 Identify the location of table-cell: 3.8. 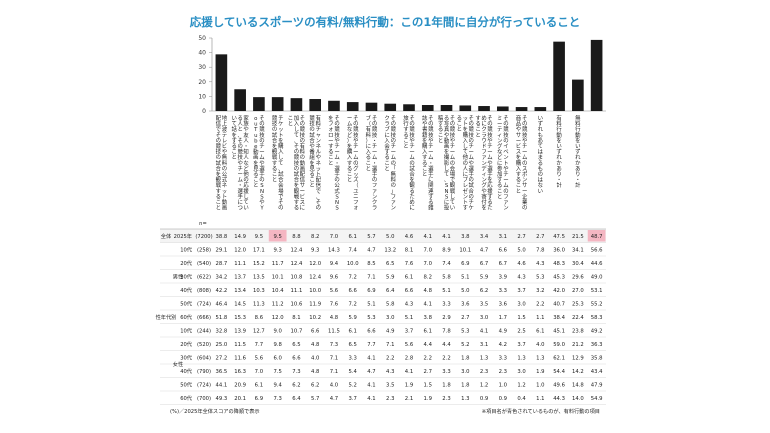
(465, 237).